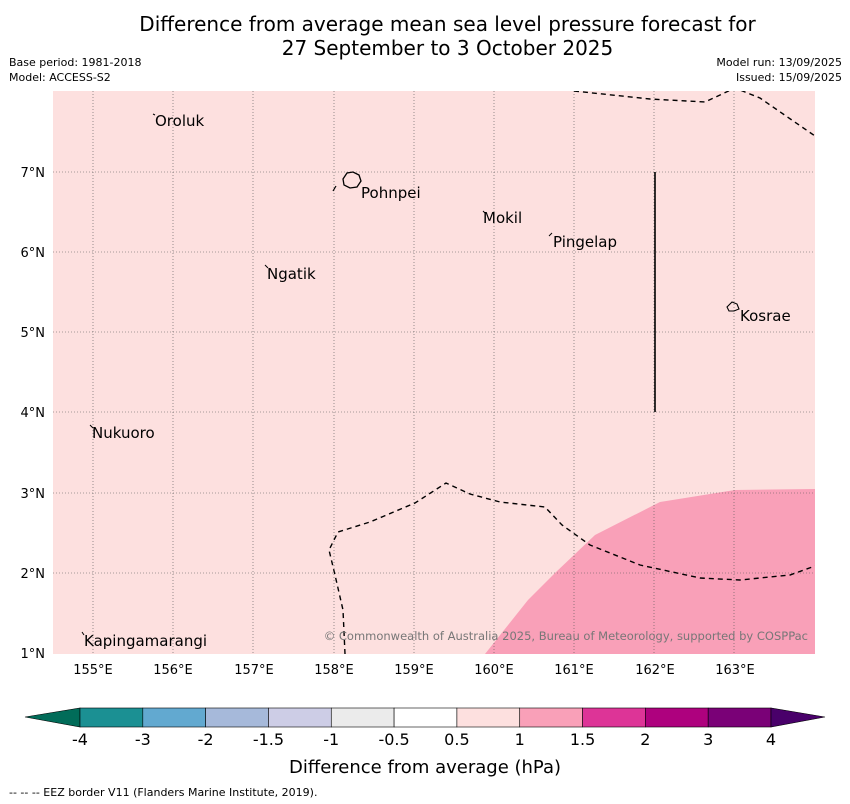 The height and width of the screenshot is (804, 850). I want to click on colorbar-tick-label: -1, so click(331, 739).